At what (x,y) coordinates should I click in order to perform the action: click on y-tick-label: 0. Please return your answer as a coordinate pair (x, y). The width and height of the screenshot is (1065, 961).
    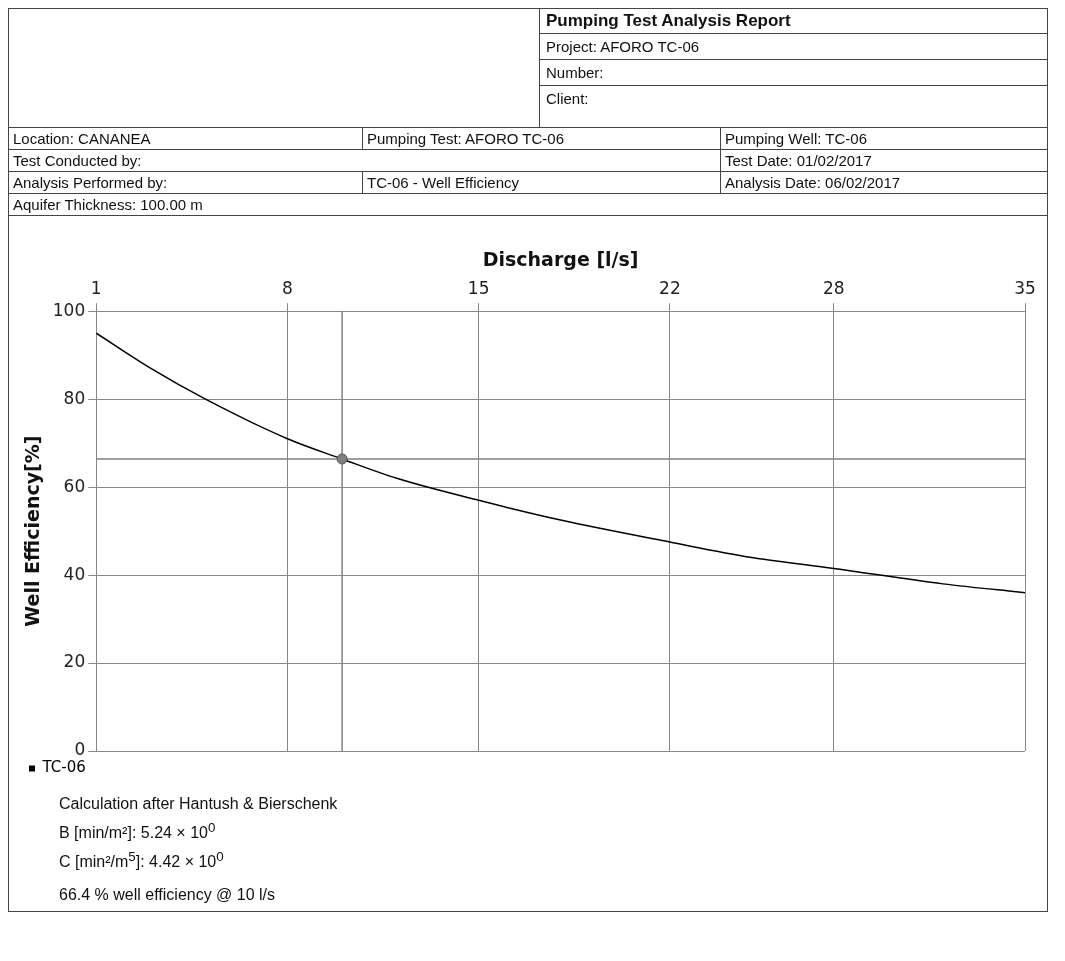
    Looking at the image, I should click on (80, 749).